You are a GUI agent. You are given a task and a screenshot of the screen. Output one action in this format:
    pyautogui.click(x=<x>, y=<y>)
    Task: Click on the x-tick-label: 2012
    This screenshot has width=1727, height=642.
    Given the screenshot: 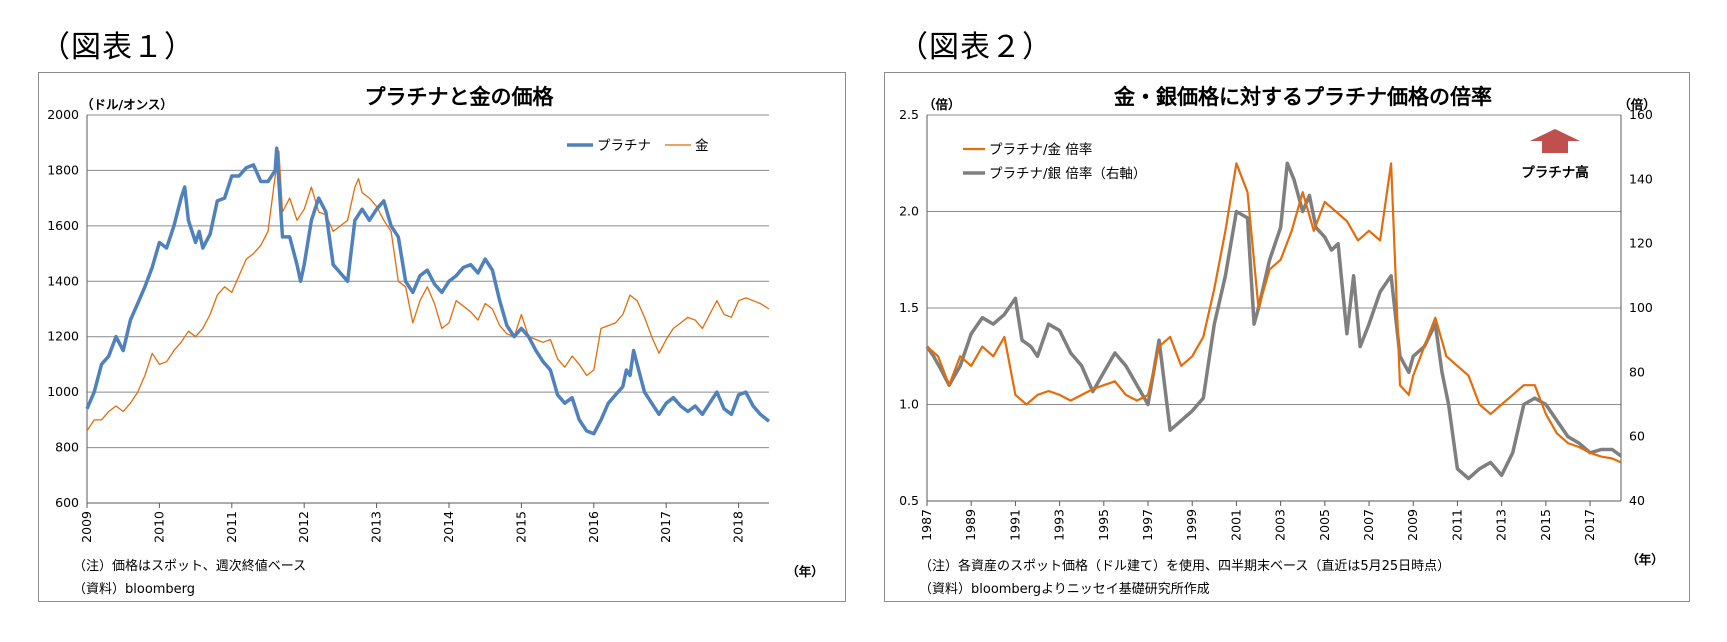 What is the action you would take?
    pyautogui.click(x=303, y=527)
    